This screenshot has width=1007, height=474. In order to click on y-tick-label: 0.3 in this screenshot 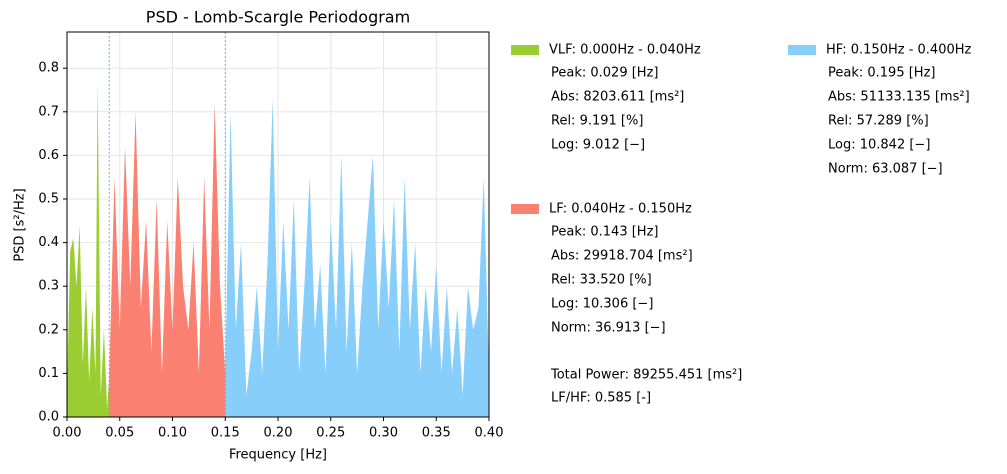, I will do `click(48, 286)`.